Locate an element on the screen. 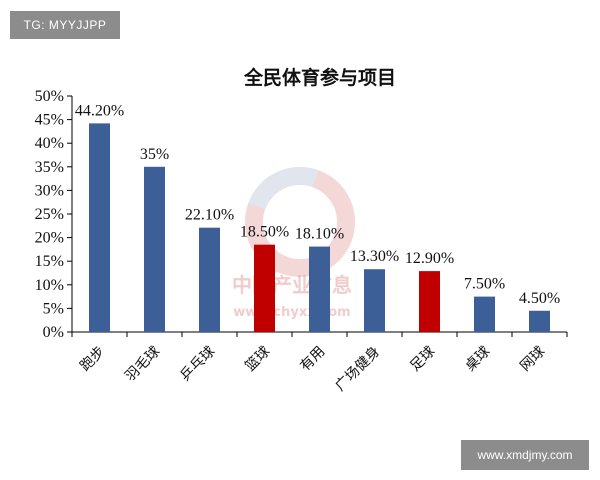 This screenshot has height=480, width=600. category-label: 篮球 is located at coordinates (257, 359).